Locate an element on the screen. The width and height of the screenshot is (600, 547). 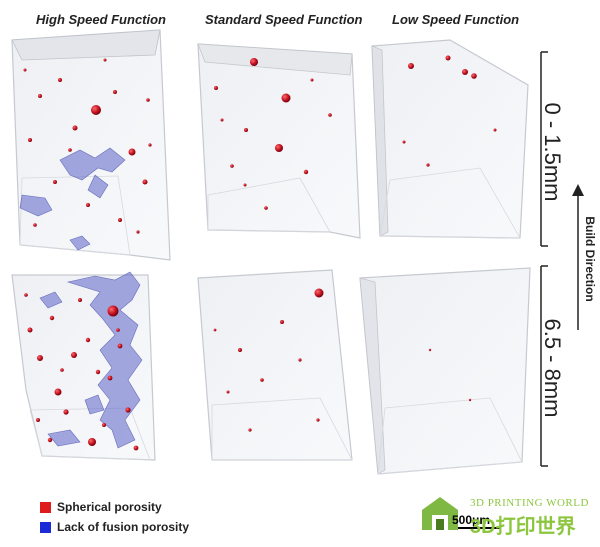
specimen-high-top is located at coordinates (91, 145).